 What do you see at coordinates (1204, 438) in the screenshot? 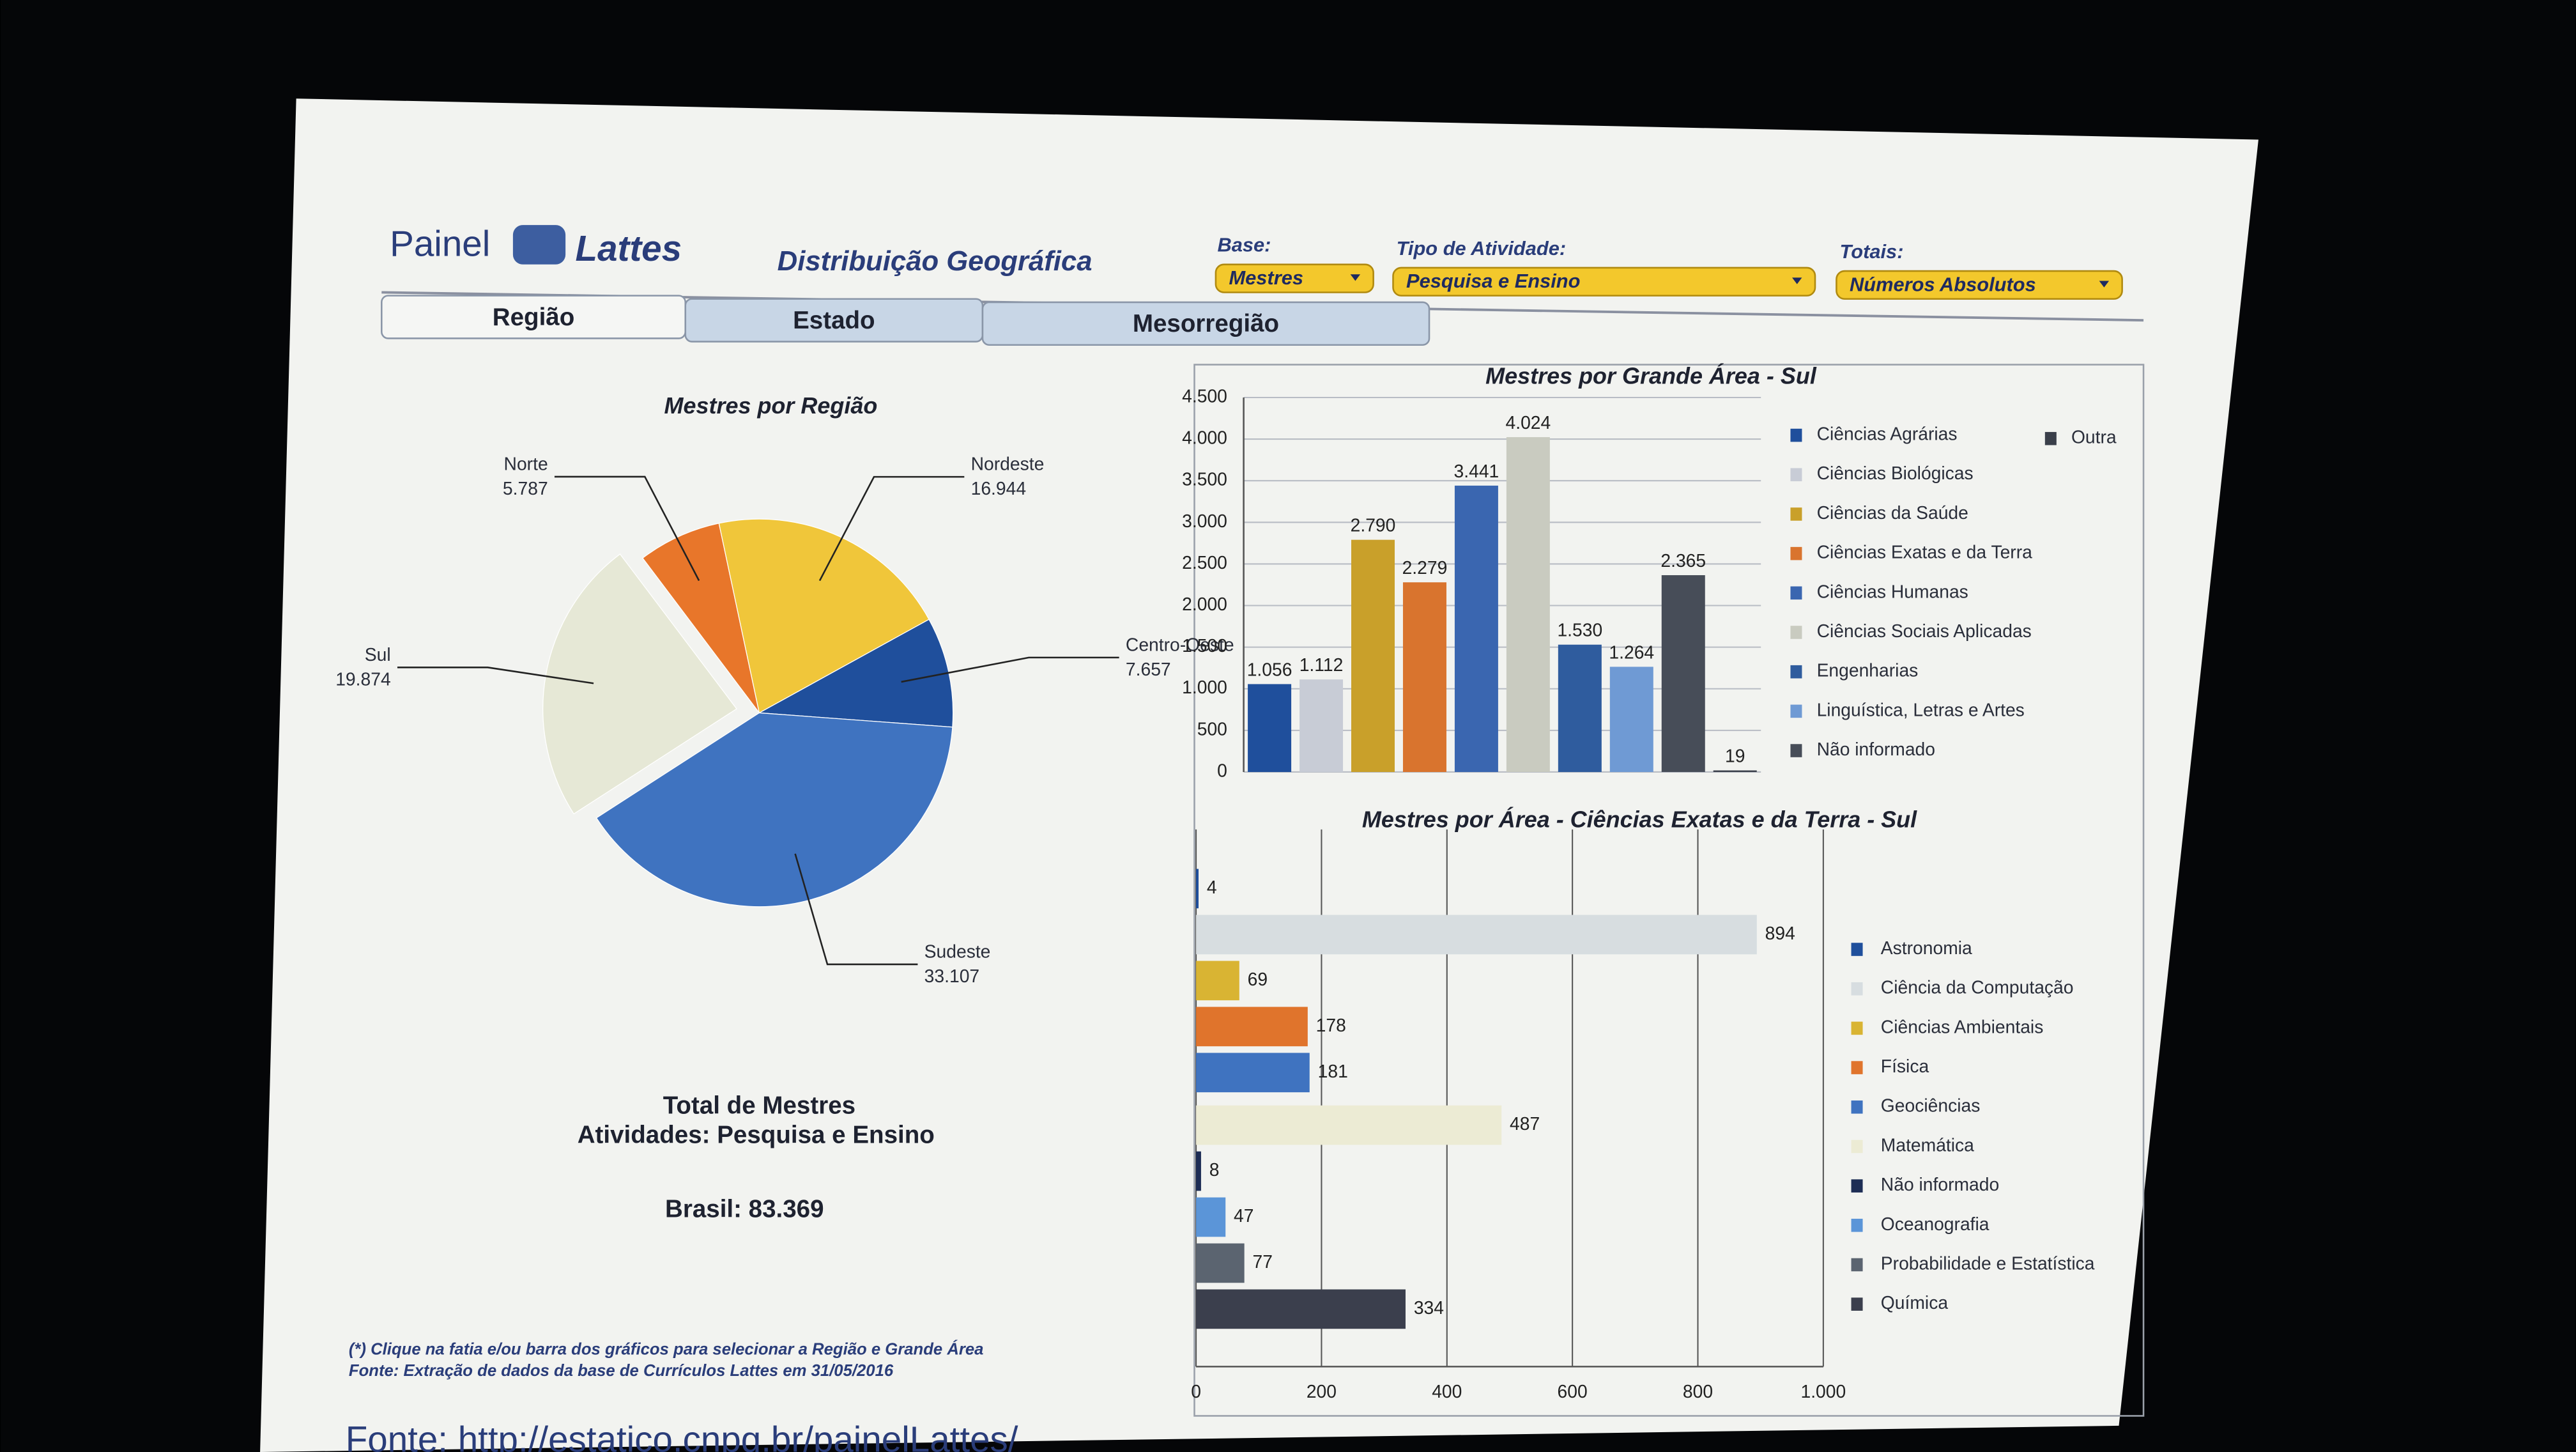
I see `y-tick-label: 4.000` at bounding box center [1204, 438].